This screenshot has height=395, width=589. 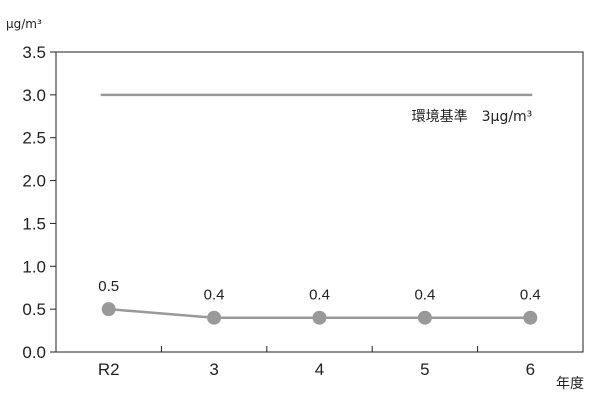 What do you see at coordinates (108, 286) in the screenshot?
I see `data-label: 0.5` at bounding box center [108, 286].